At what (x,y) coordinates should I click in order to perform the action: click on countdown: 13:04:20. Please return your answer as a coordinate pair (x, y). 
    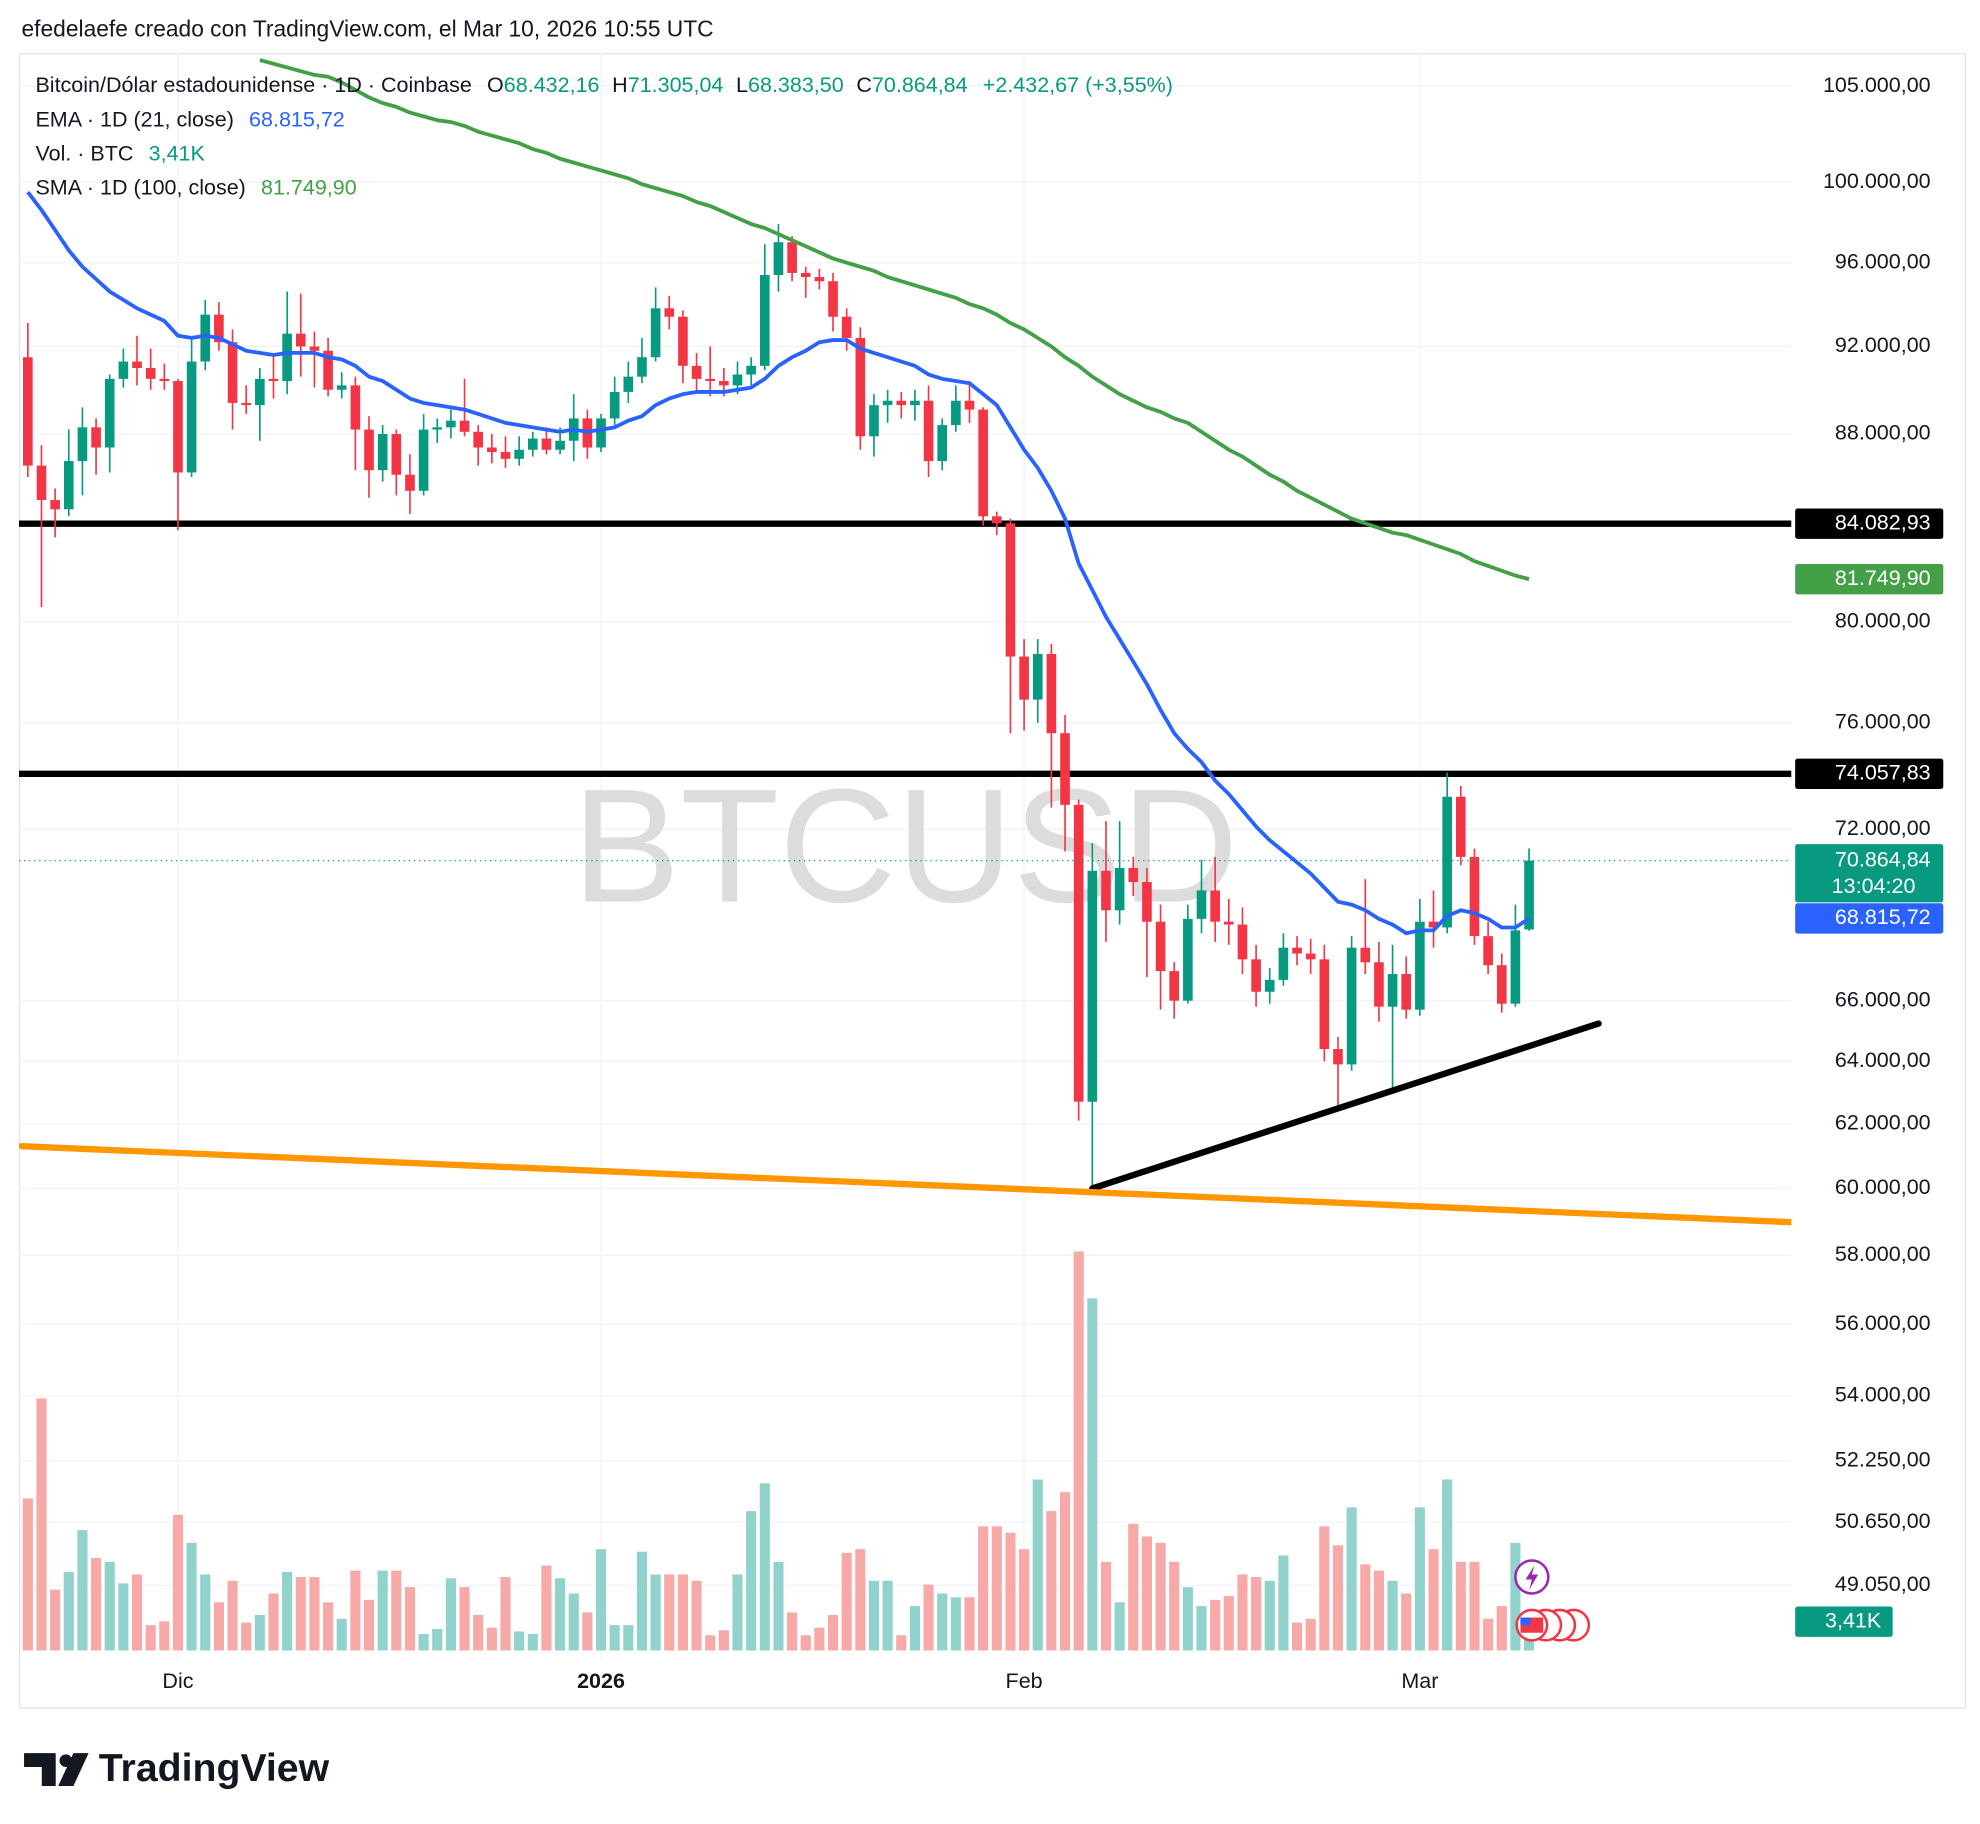
    Looking at the image, I should click on (1874, 886).